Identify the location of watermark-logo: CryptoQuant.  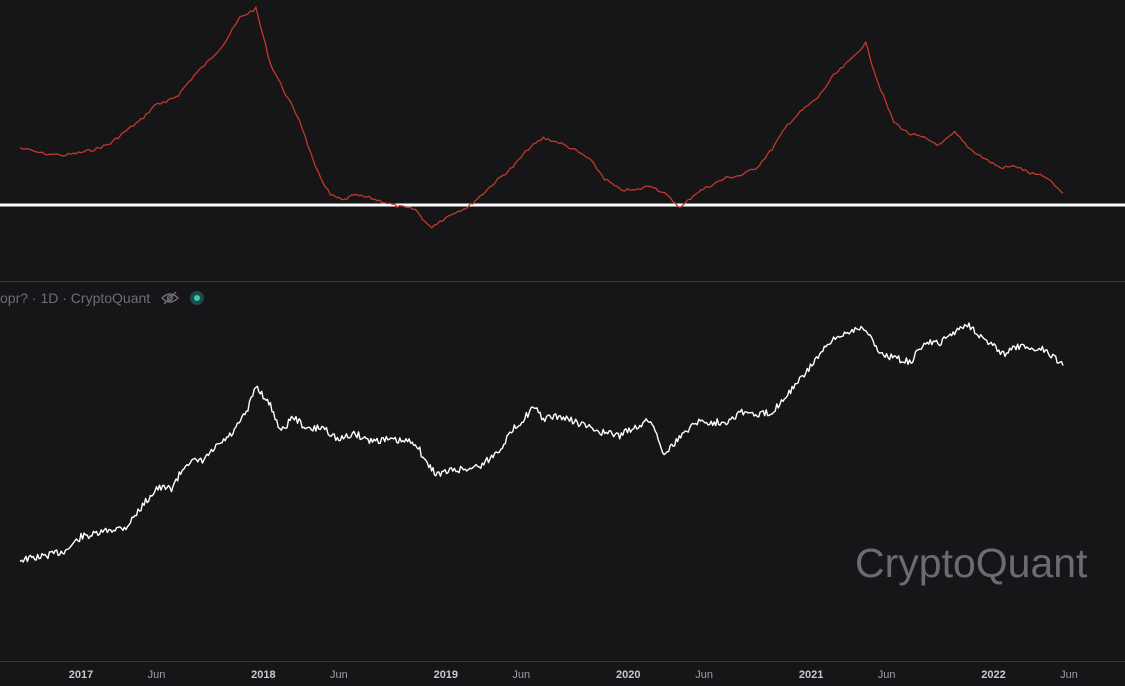
(971, 563).